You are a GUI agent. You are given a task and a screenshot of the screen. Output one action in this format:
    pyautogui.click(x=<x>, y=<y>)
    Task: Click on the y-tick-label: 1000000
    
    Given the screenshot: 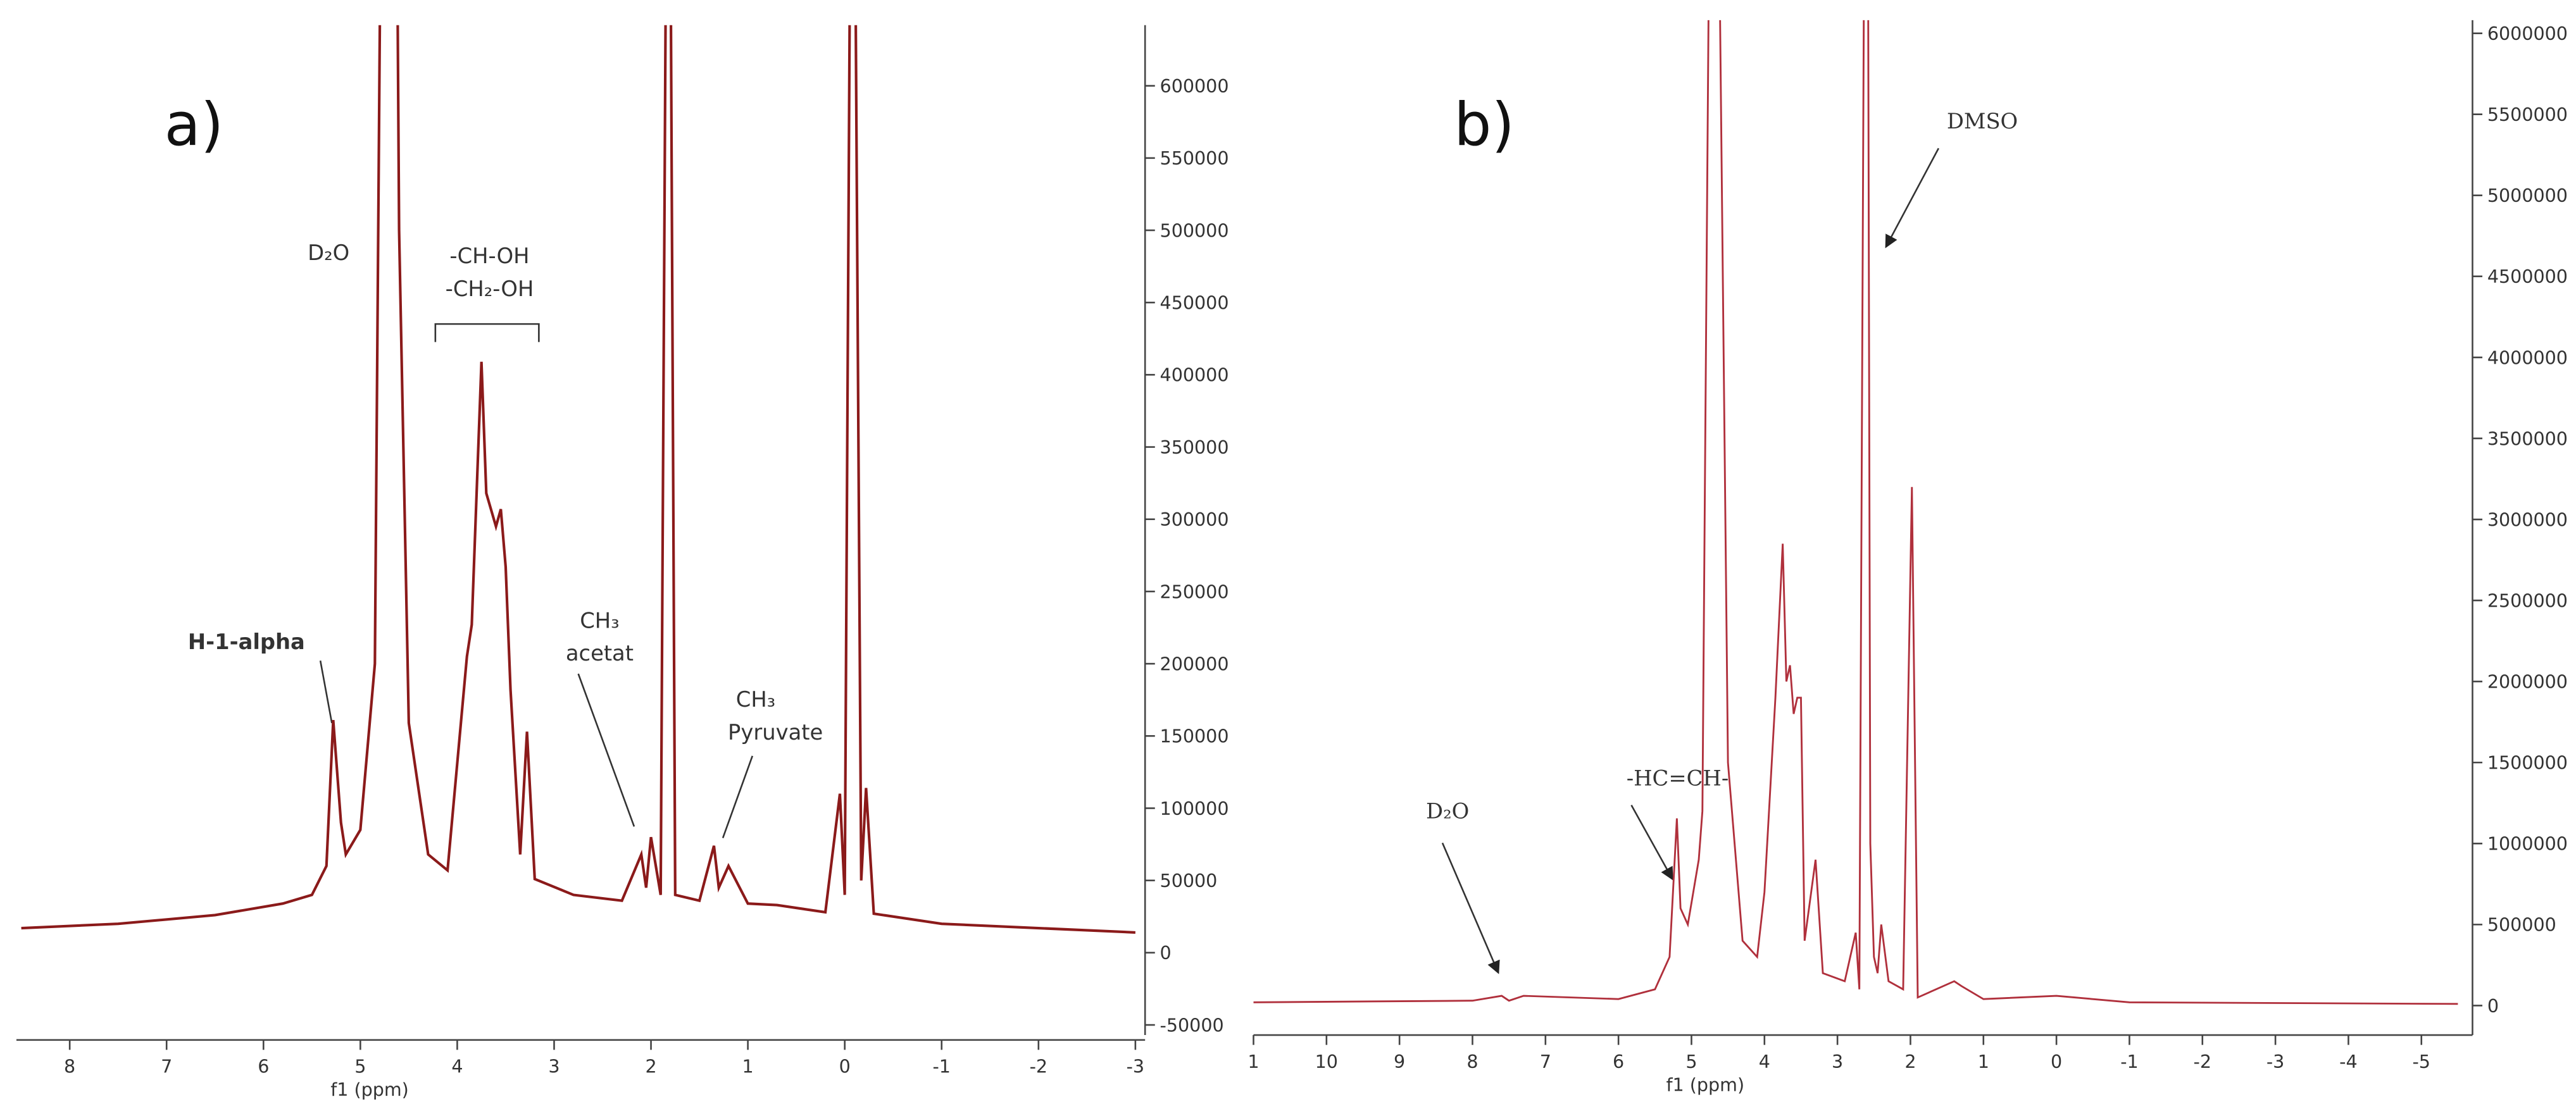 What is the action you would take?
    pyautogui.click(x=2527, y=844)
    